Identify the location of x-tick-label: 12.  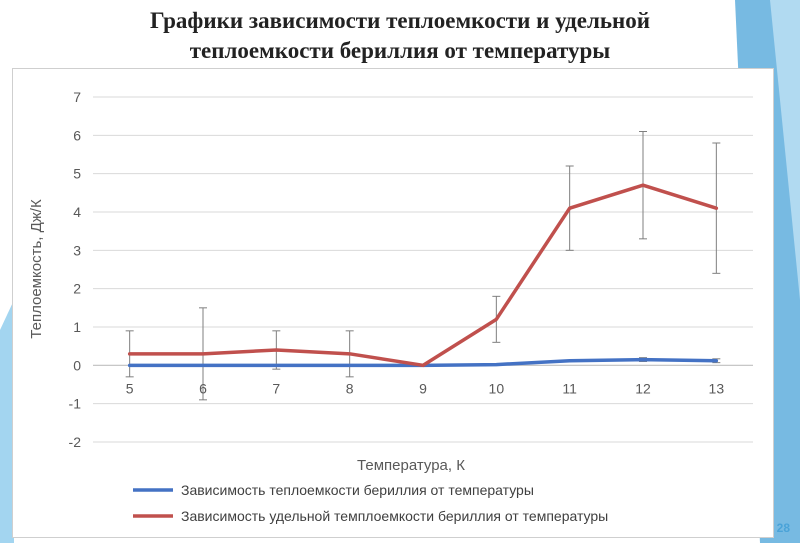
(643, 388).